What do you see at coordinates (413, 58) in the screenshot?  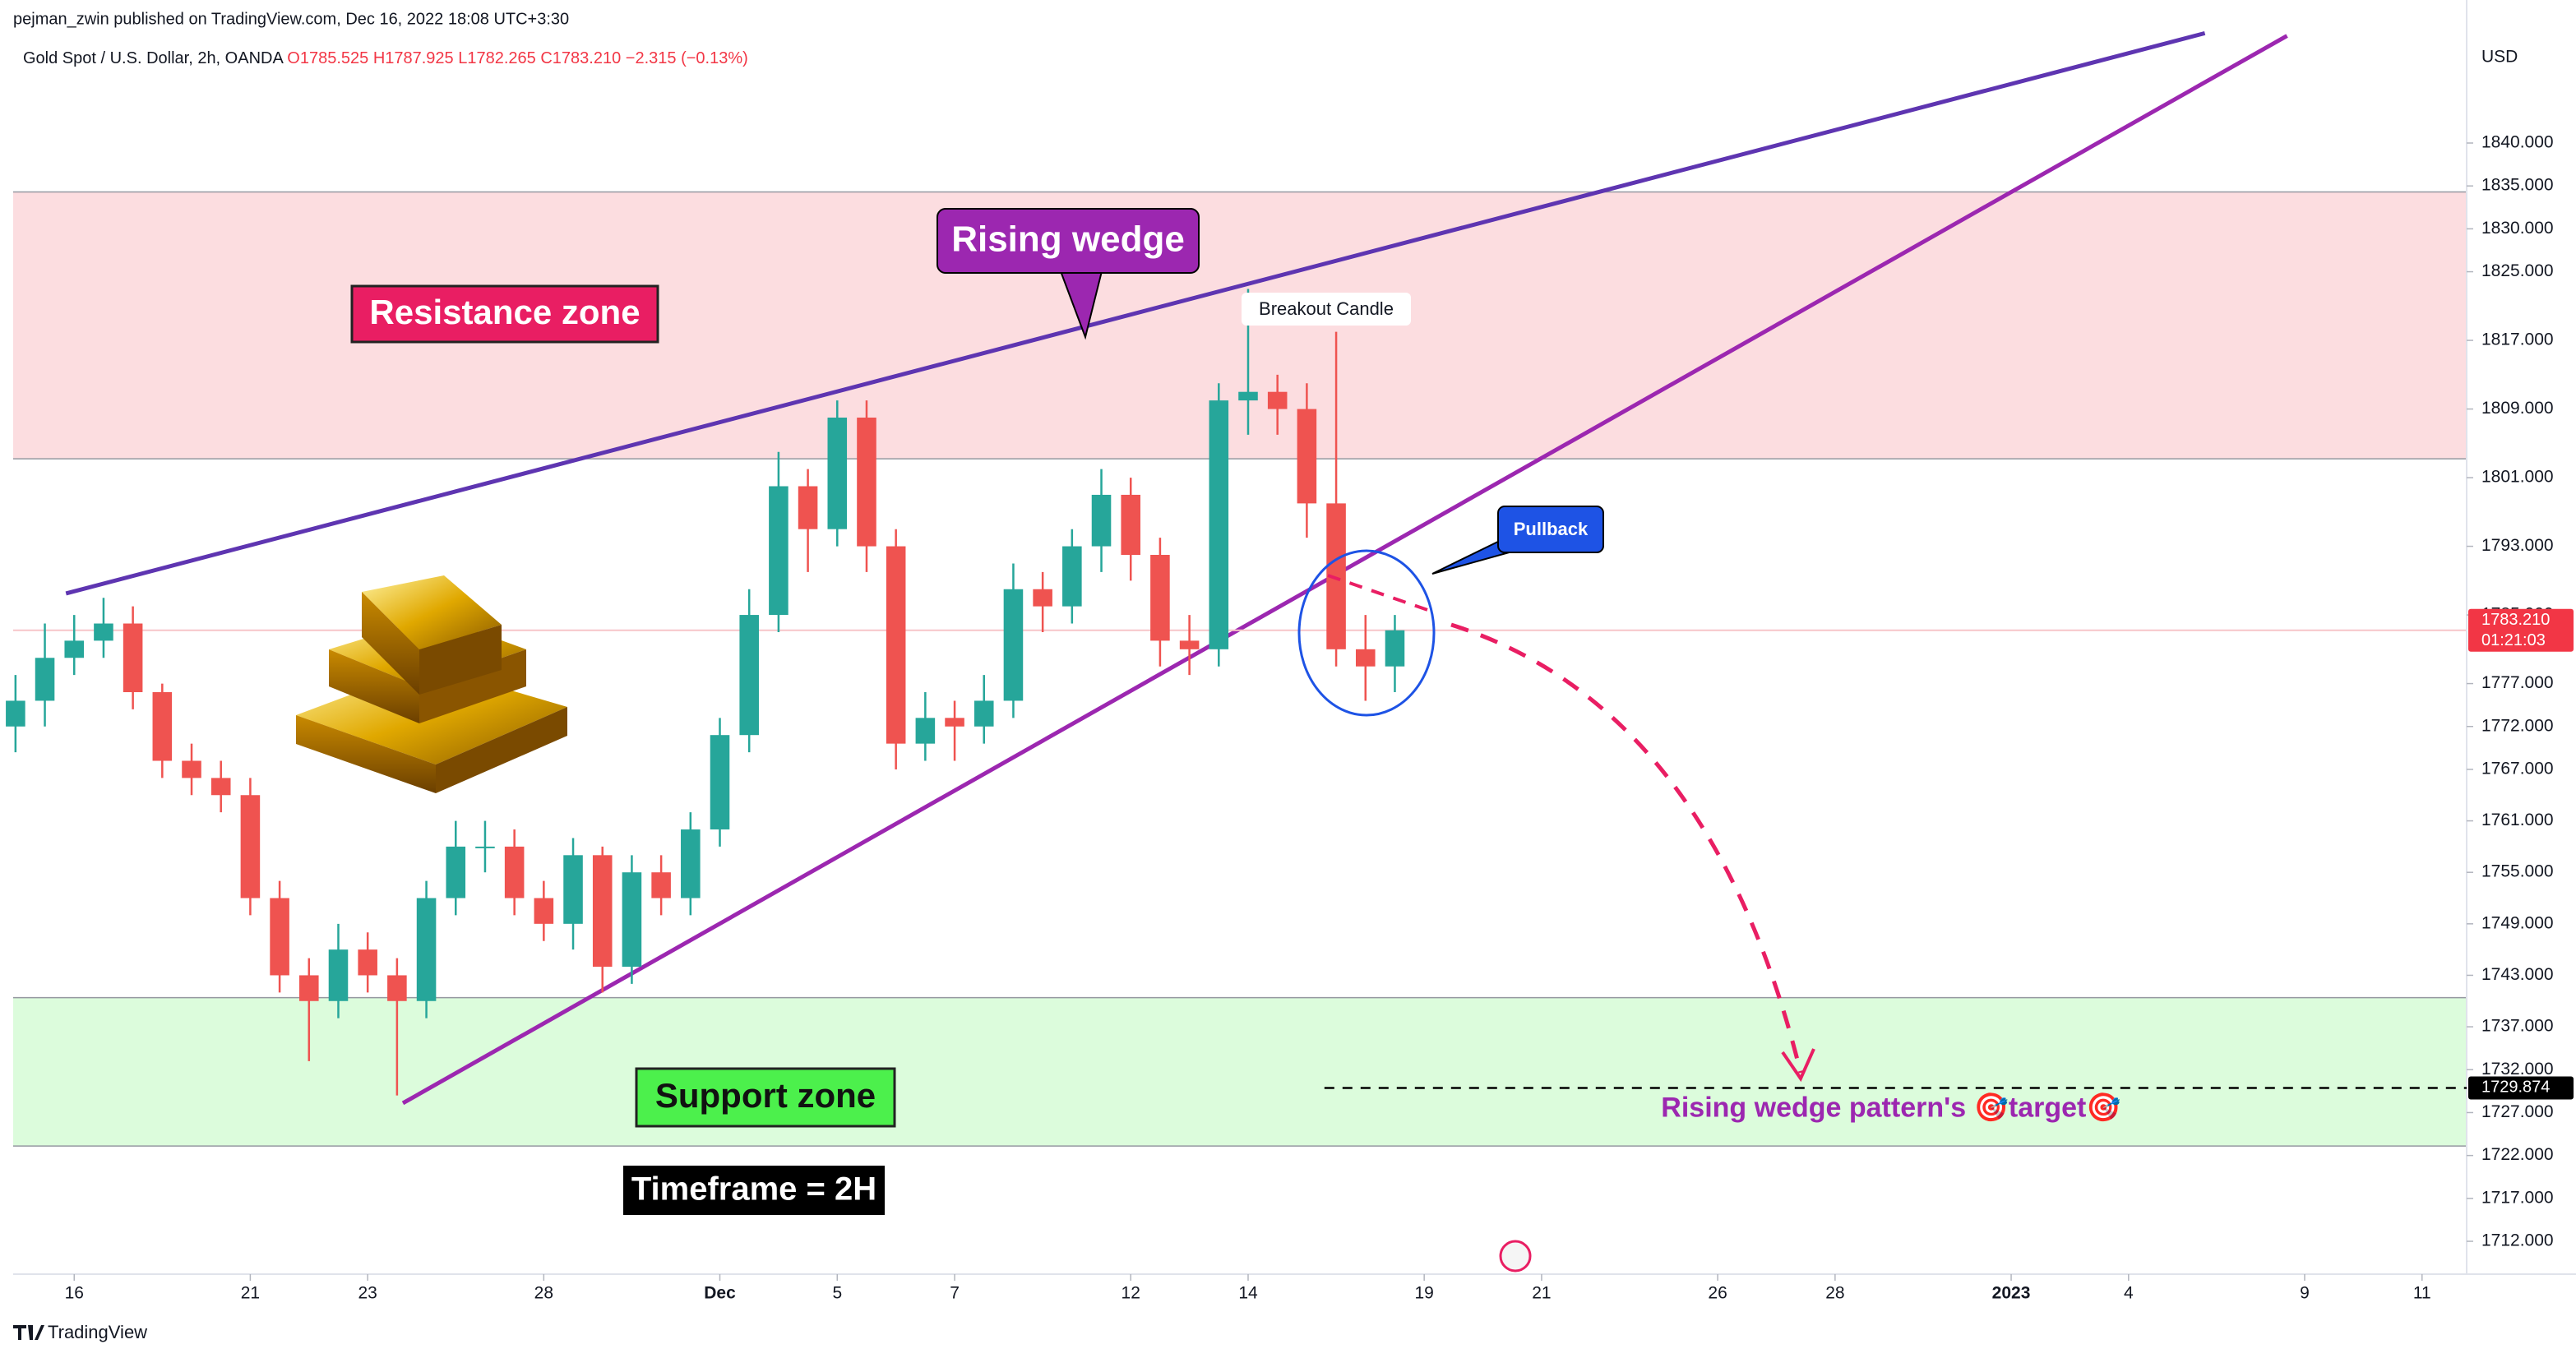 I see `legend-high: H1787.925` at bounding box center [413, 58].